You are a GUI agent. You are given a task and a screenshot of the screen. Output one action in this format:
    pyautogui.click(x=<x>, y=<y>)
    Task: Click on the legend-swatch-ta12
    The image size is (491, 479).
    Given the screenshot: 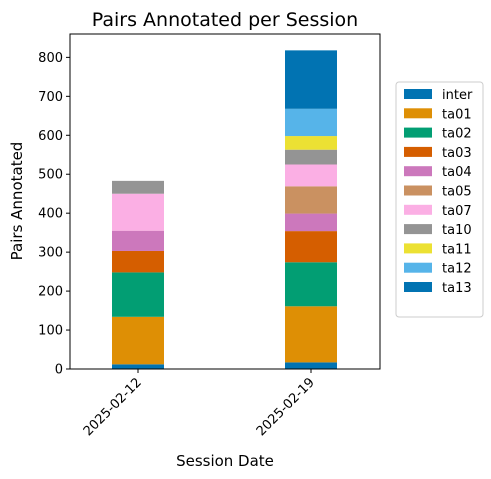 What is the action you would take?
    pyautogui.click(x=418, y=267)
    